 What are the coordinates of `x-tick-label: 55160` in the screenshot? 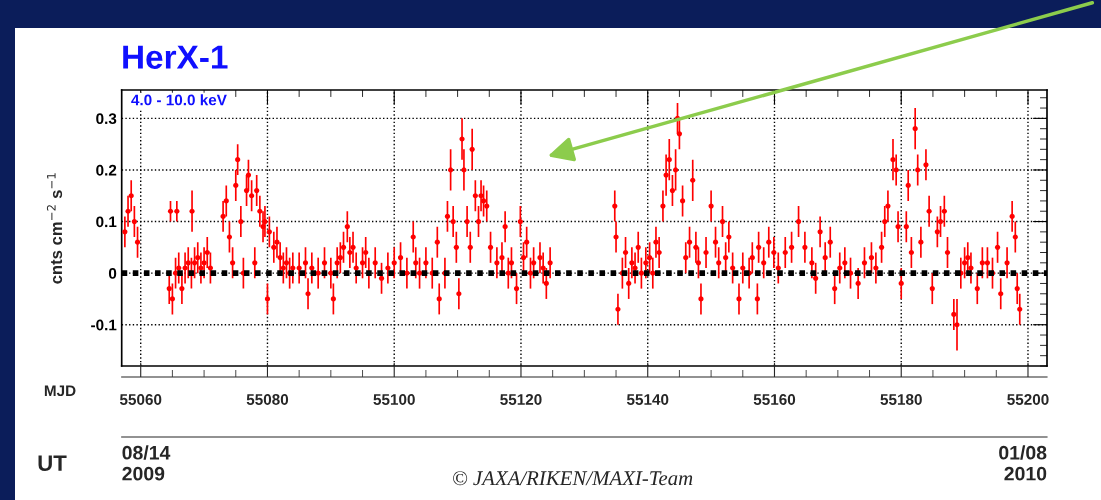 It's located at (774, 399).